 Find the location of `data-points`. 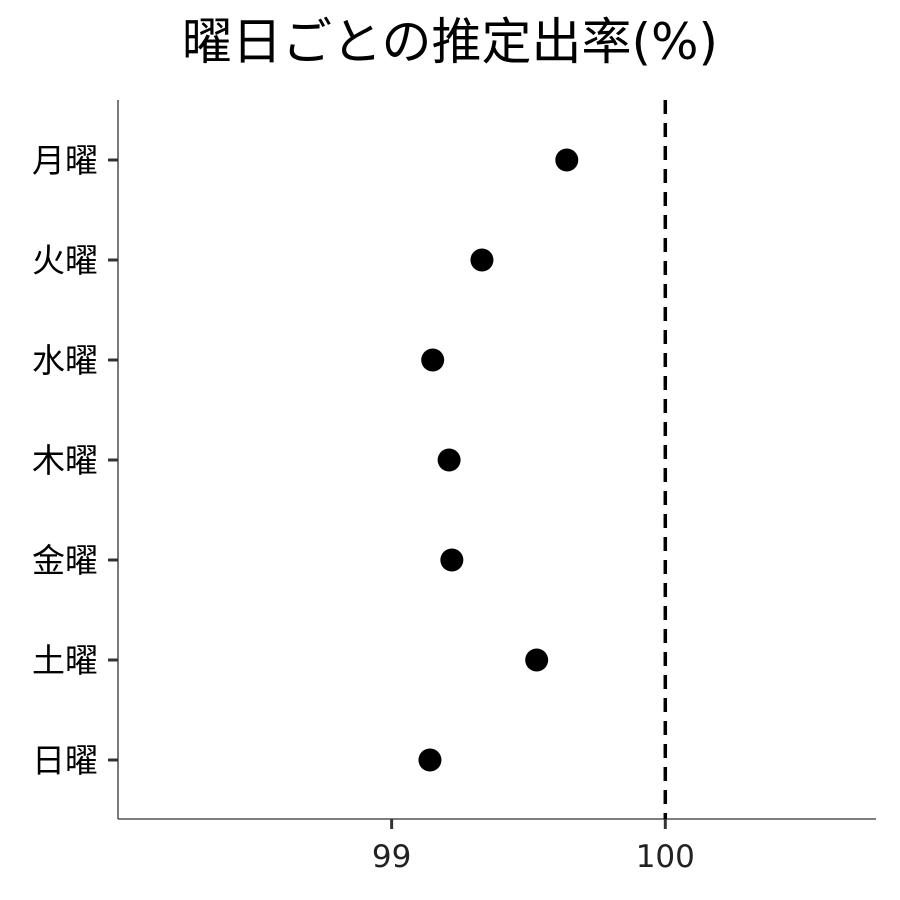

data-points is located at coordinates (498, 460).